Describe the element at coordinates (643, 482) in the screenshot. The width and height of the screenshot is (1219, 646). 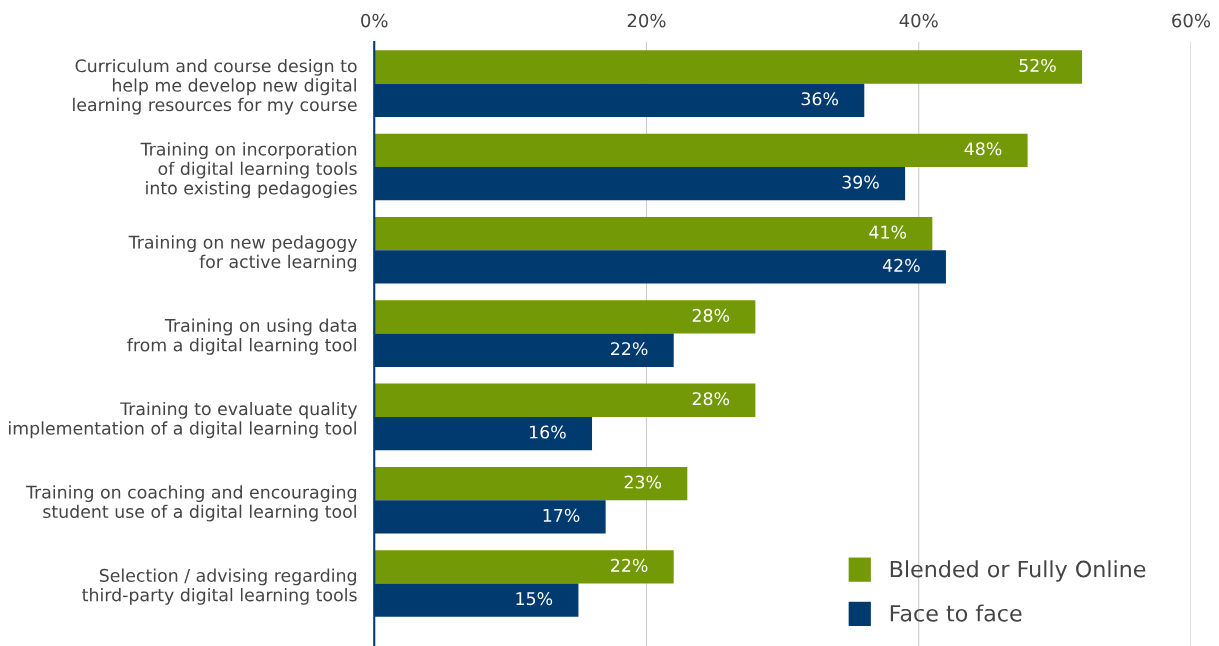
I see `data-label: 23%` at that location.